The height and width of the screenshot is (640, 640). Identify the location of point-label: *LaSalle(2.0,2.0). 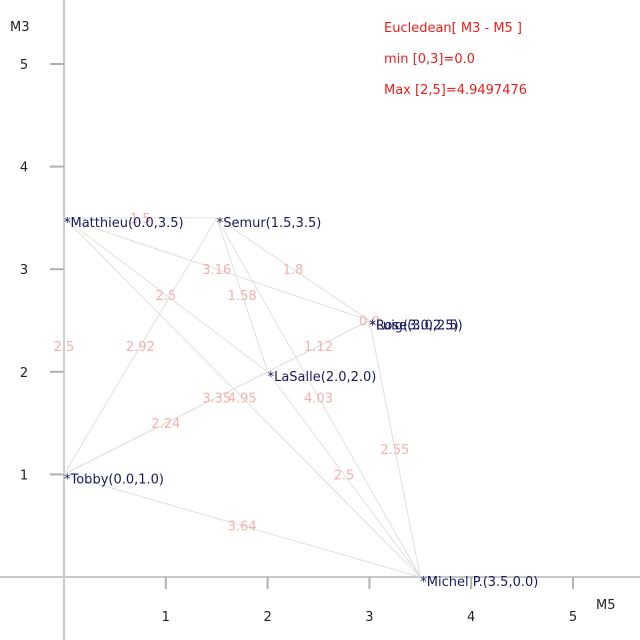
(322, 377).